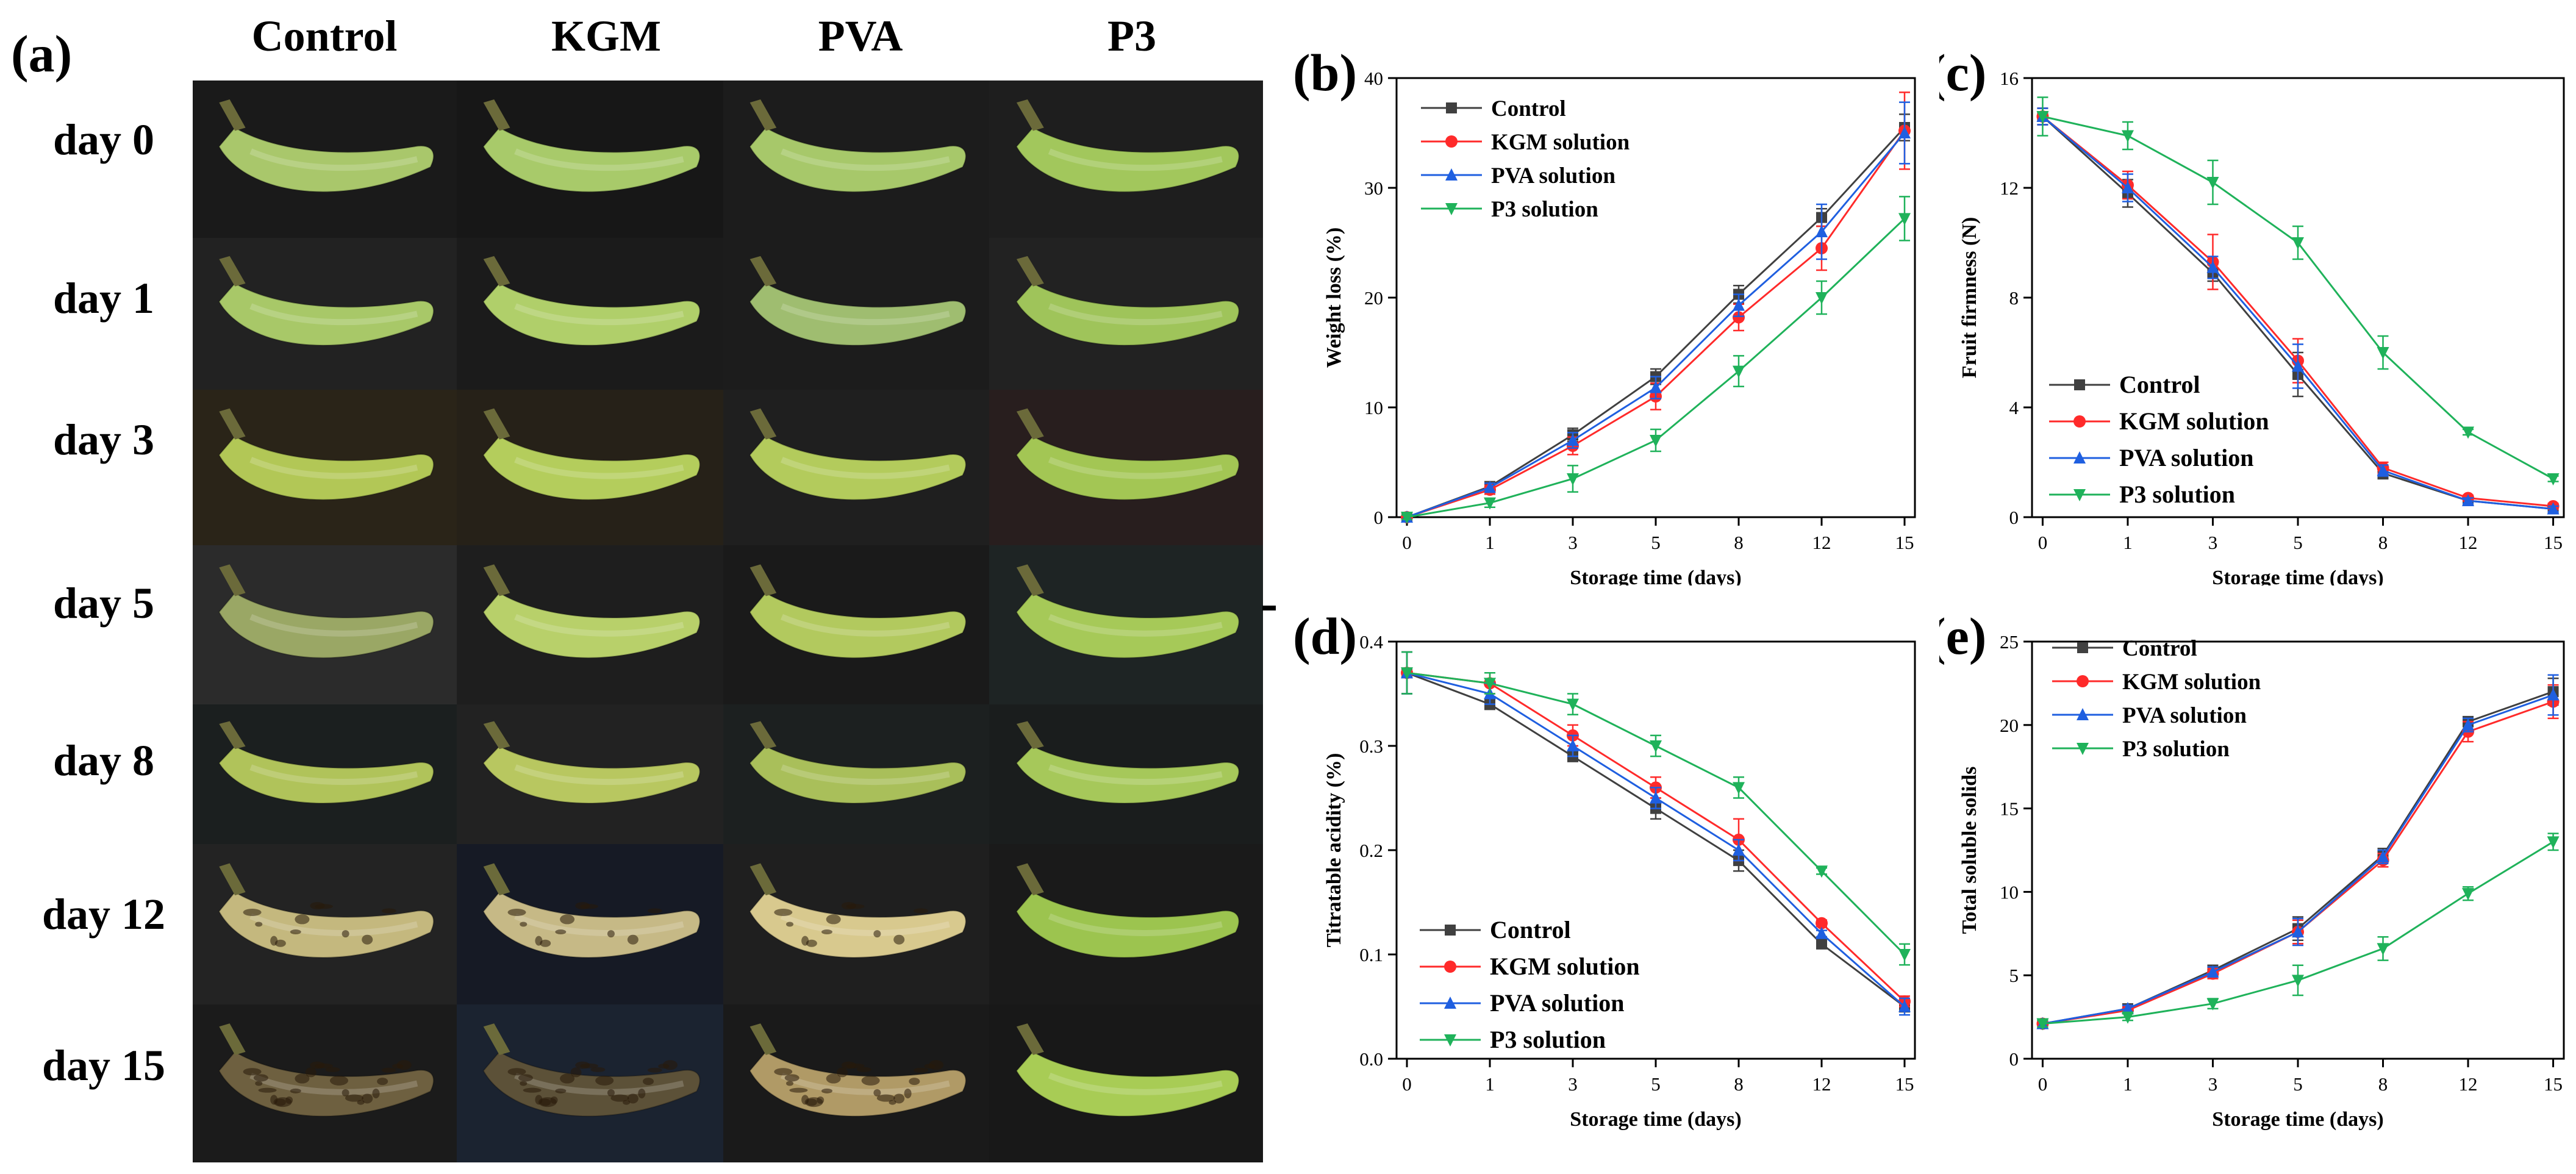  I want to click on y-tick-label: 8, so click(2014, 298).